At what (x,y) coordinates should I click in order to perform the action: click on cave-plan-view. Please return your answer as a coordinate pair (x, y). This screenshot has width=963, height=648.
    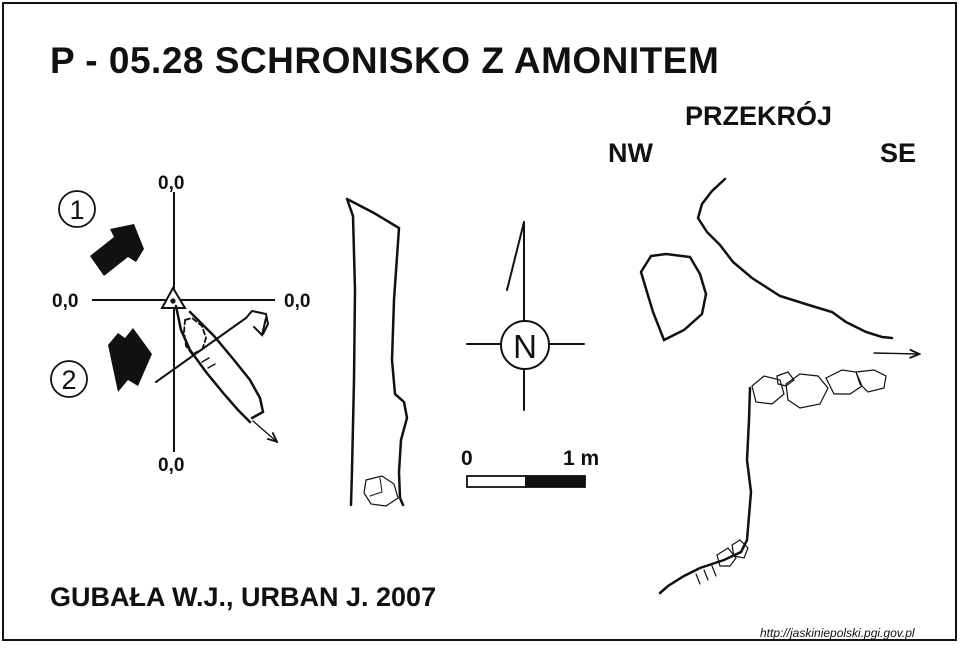
    Looking at the image, I should click on (215, 372).